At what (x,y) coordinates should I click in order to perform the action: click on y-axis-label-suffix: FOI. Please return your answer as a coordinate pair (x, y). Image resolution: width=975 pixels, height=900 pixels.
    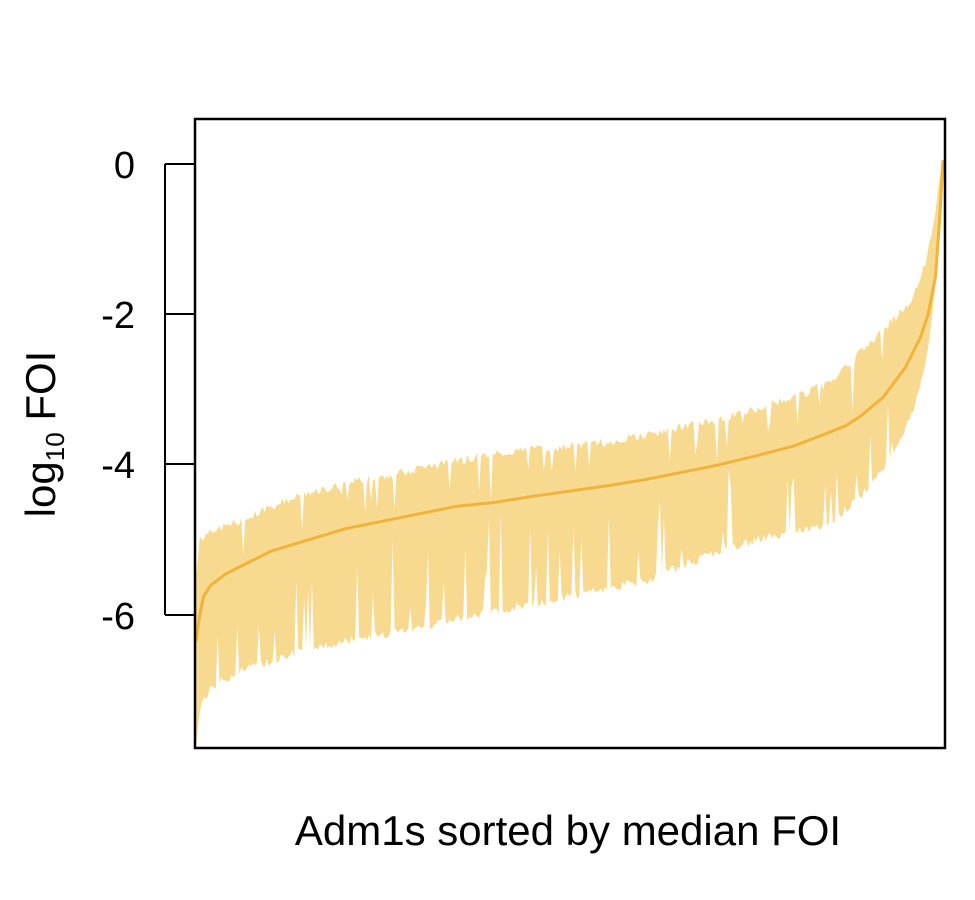
    Looking at the image, I should click on (40, 392).